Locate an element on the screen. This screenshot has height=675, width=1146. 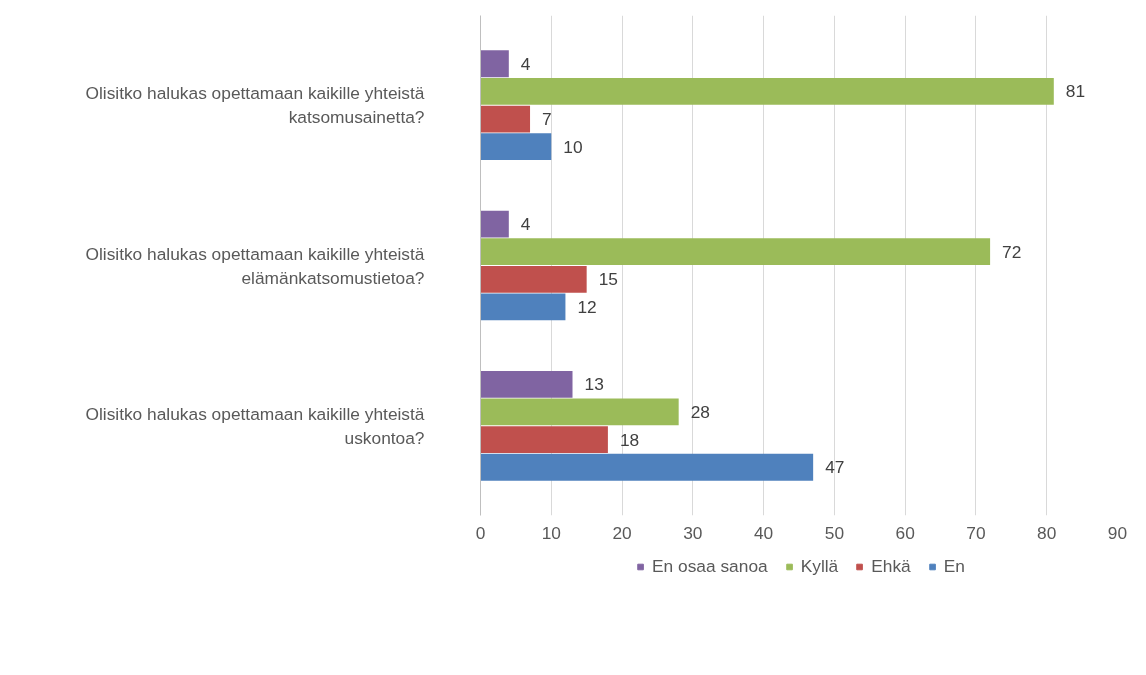
x-tick-label: 30 is located at coordinates (693, 532).